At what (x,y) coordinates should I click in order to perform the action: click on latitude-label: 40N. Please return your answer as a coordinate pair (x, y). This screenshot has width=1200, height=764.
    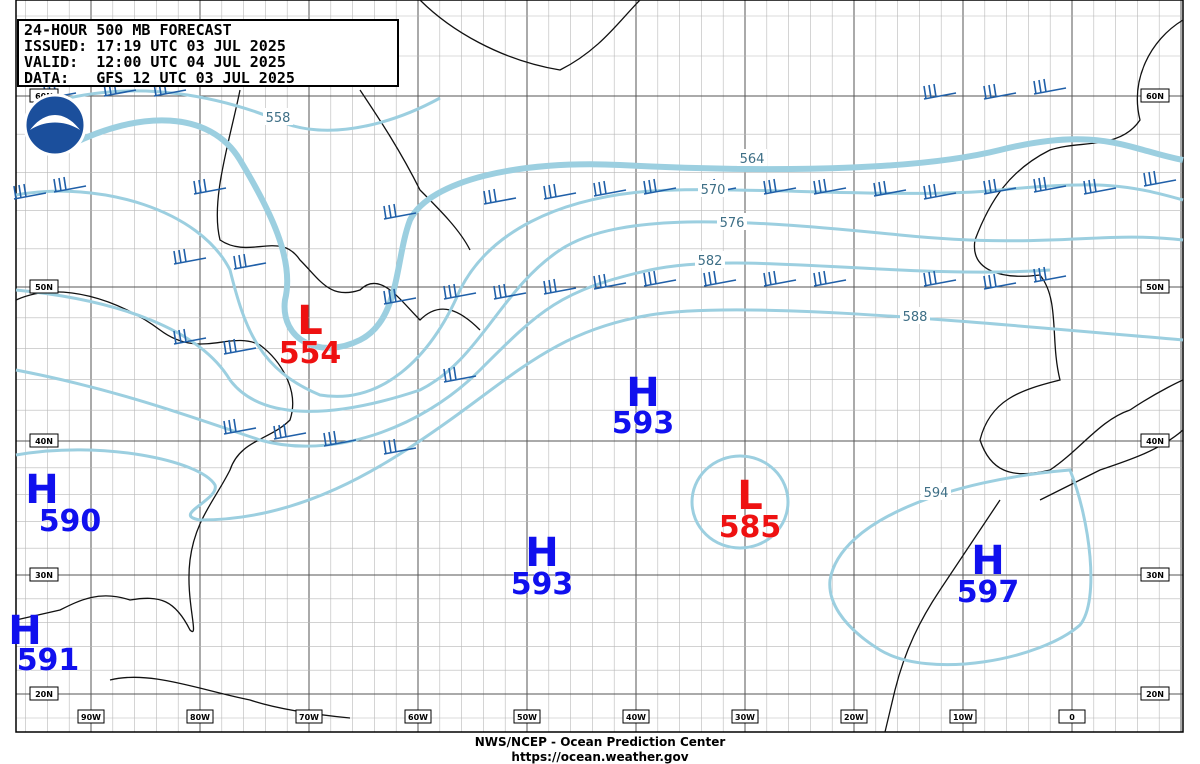
    Looking at the image, I should click on (1155, 441).